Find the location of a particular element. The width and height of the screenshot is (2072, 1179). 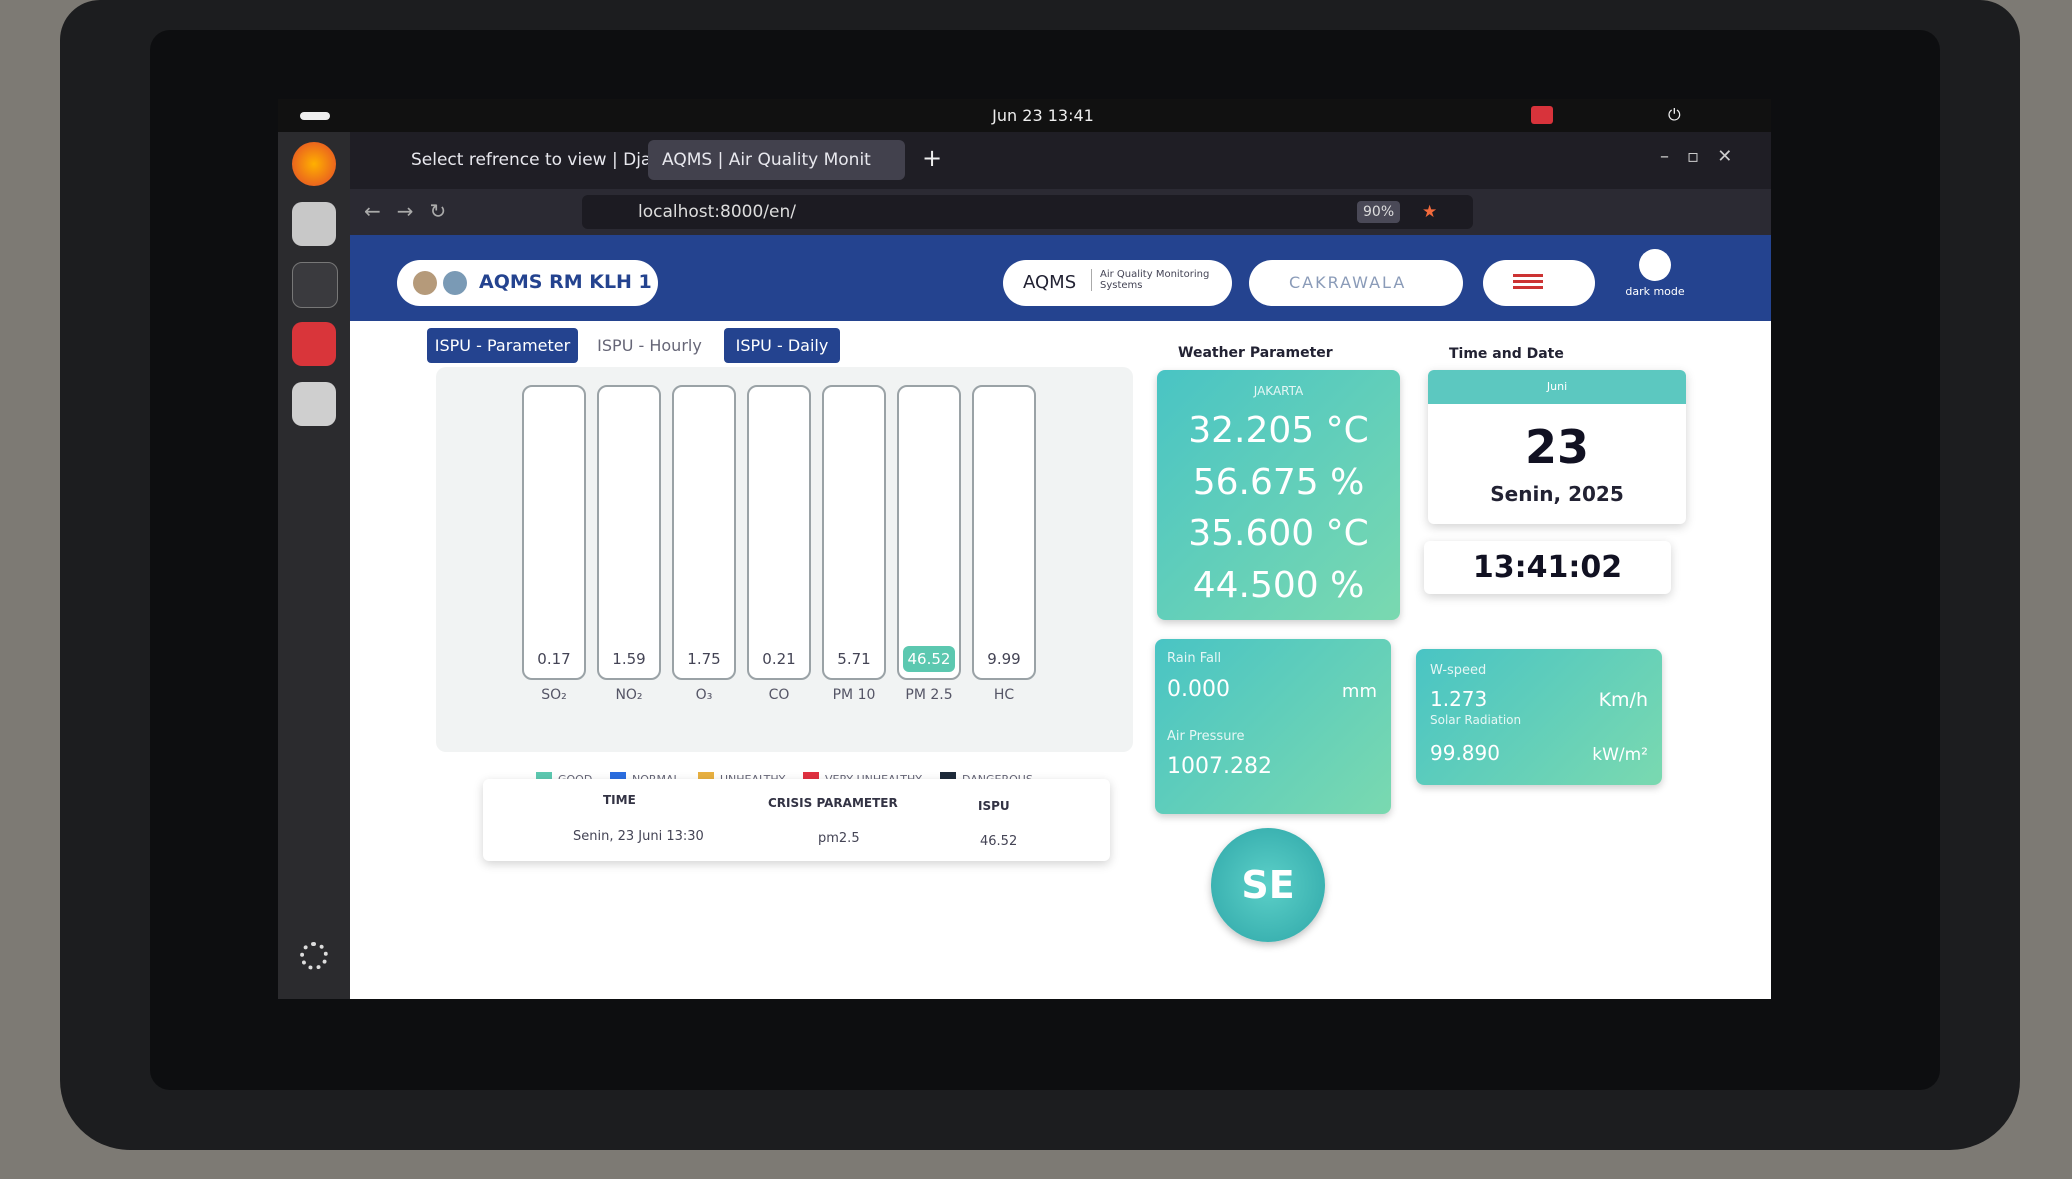

month: Juni is located at coordinates (1557, 387).